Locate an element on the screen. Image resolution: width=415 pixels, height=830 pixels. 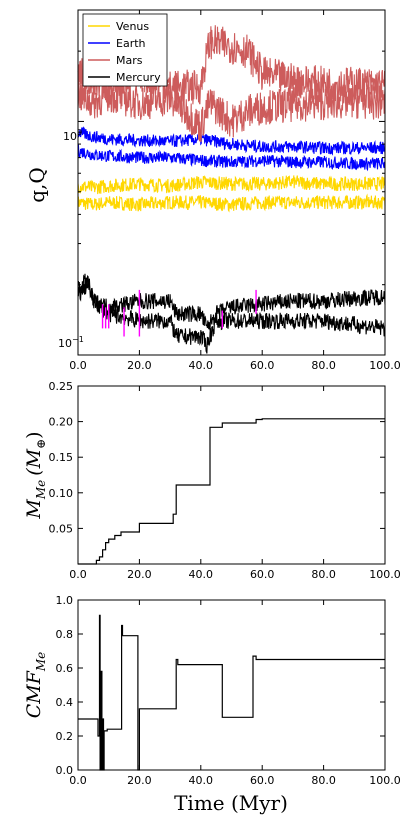
ylabel-cmf: CMFMe is located at coordinates (35, 685).